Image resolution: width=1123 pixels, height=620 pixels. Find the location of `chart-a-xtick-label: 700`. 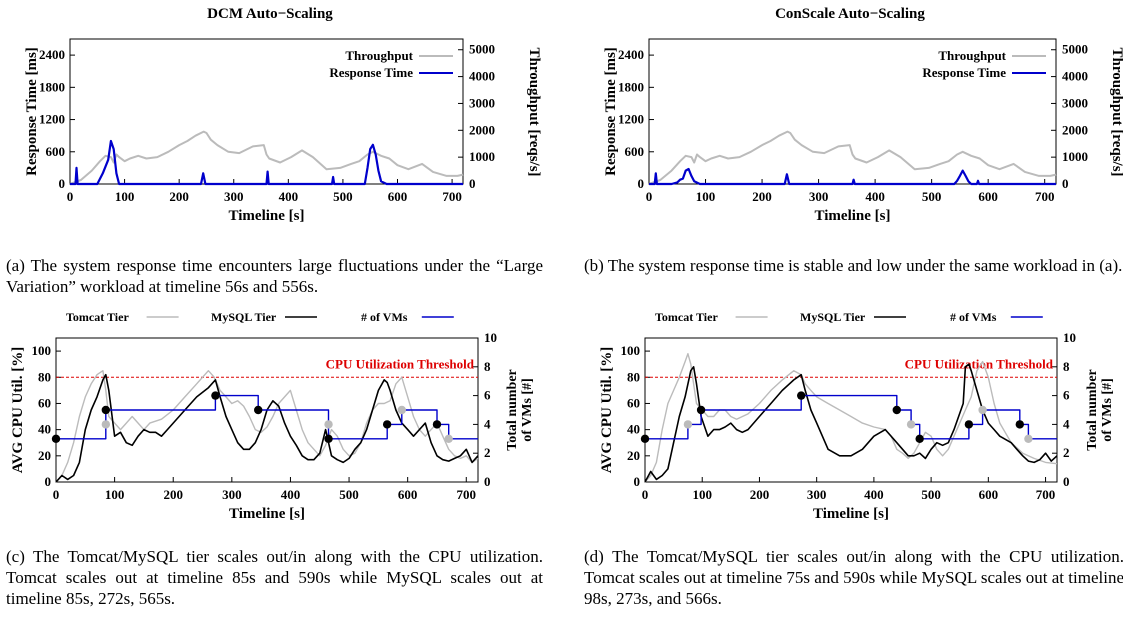

chart-a-xtick-label: 700 is located at coordinates (452, 196).